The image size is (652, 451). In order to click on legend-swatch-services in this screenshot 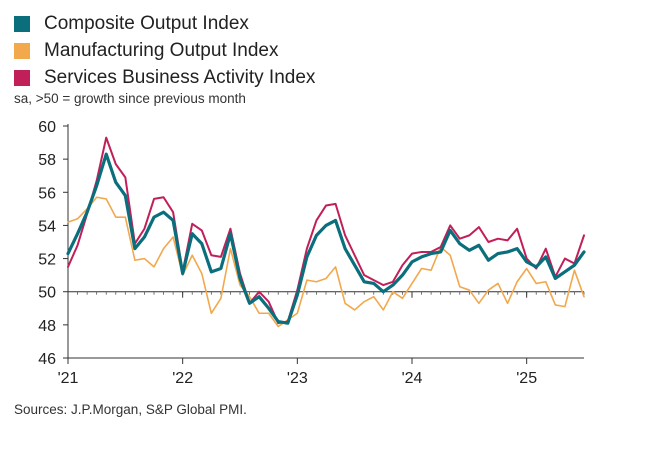, I will do `click(22, 77)`.